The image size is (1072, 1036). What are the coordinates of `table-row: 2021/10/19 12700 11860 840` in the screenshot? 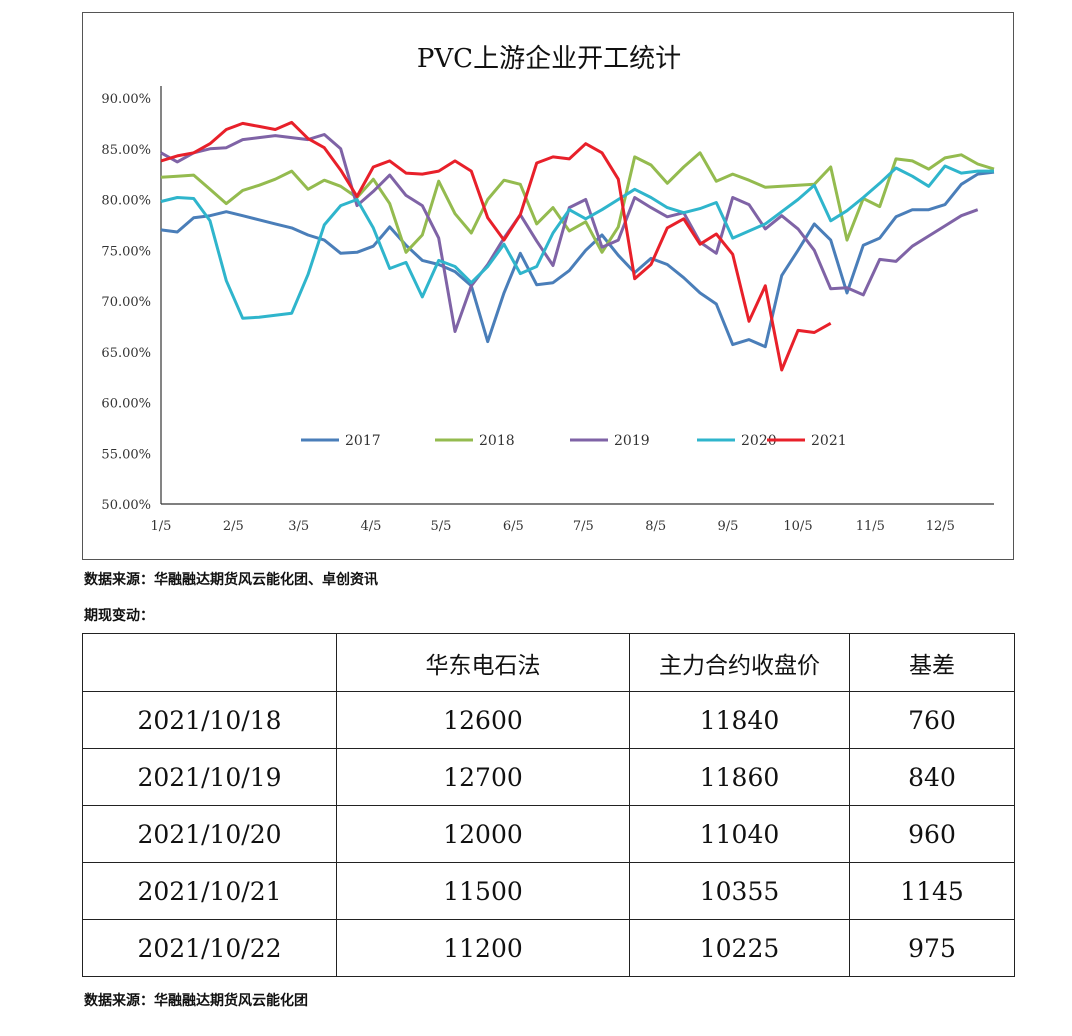 It's located at (548, 777).